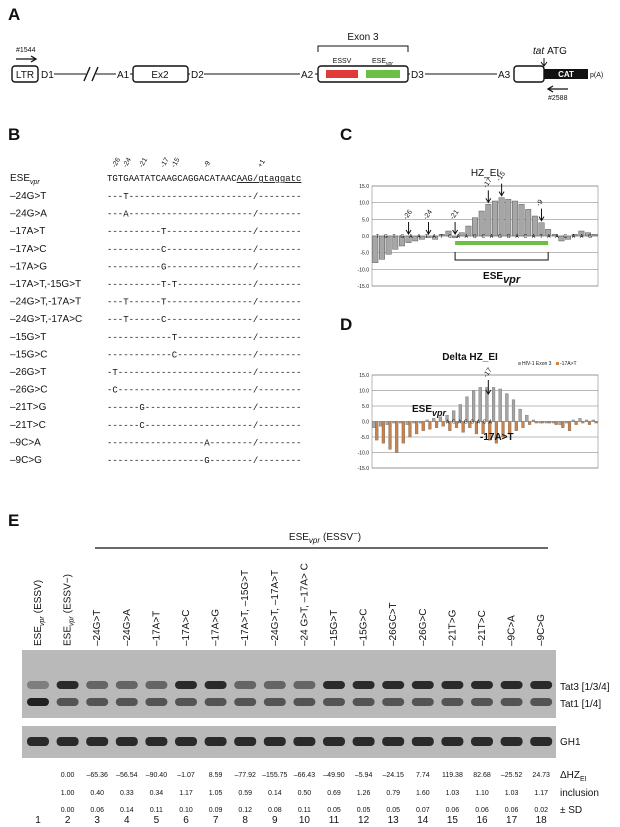 Image resolution: width=620 pixels, height=827 pixels. I want to click on site-label: A3, so click(504, 75).